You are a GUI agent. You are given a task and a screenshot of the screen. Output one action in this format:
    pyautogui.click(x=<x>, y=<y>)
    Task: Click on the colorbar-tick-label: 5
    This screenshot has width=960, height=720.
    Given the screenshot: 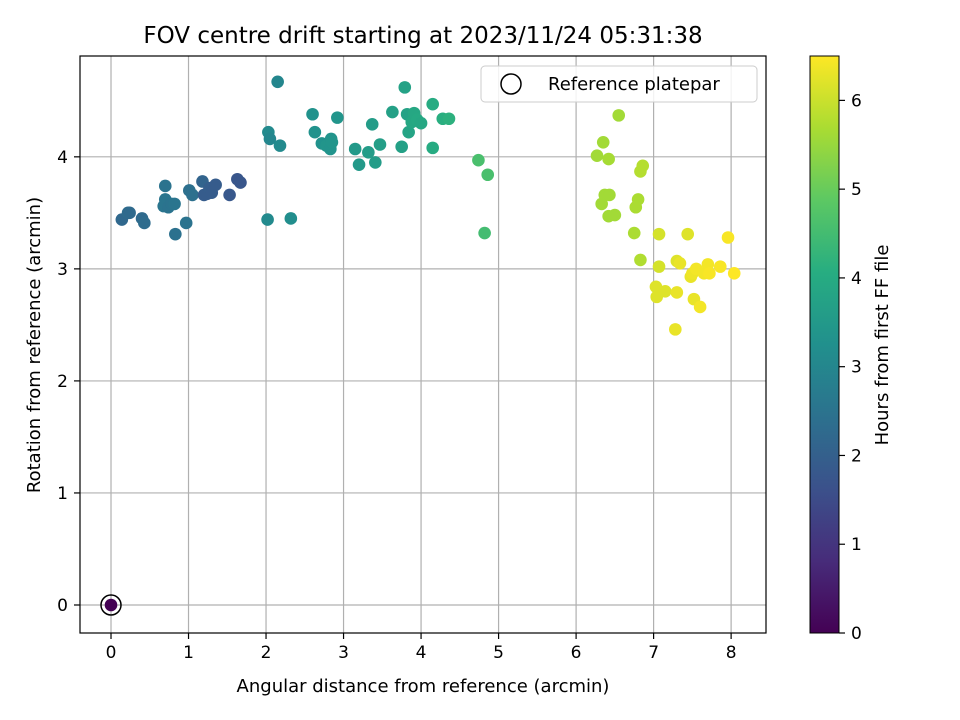 What is the action you would take?
    pyautogui.click(x=856, y=190)
    